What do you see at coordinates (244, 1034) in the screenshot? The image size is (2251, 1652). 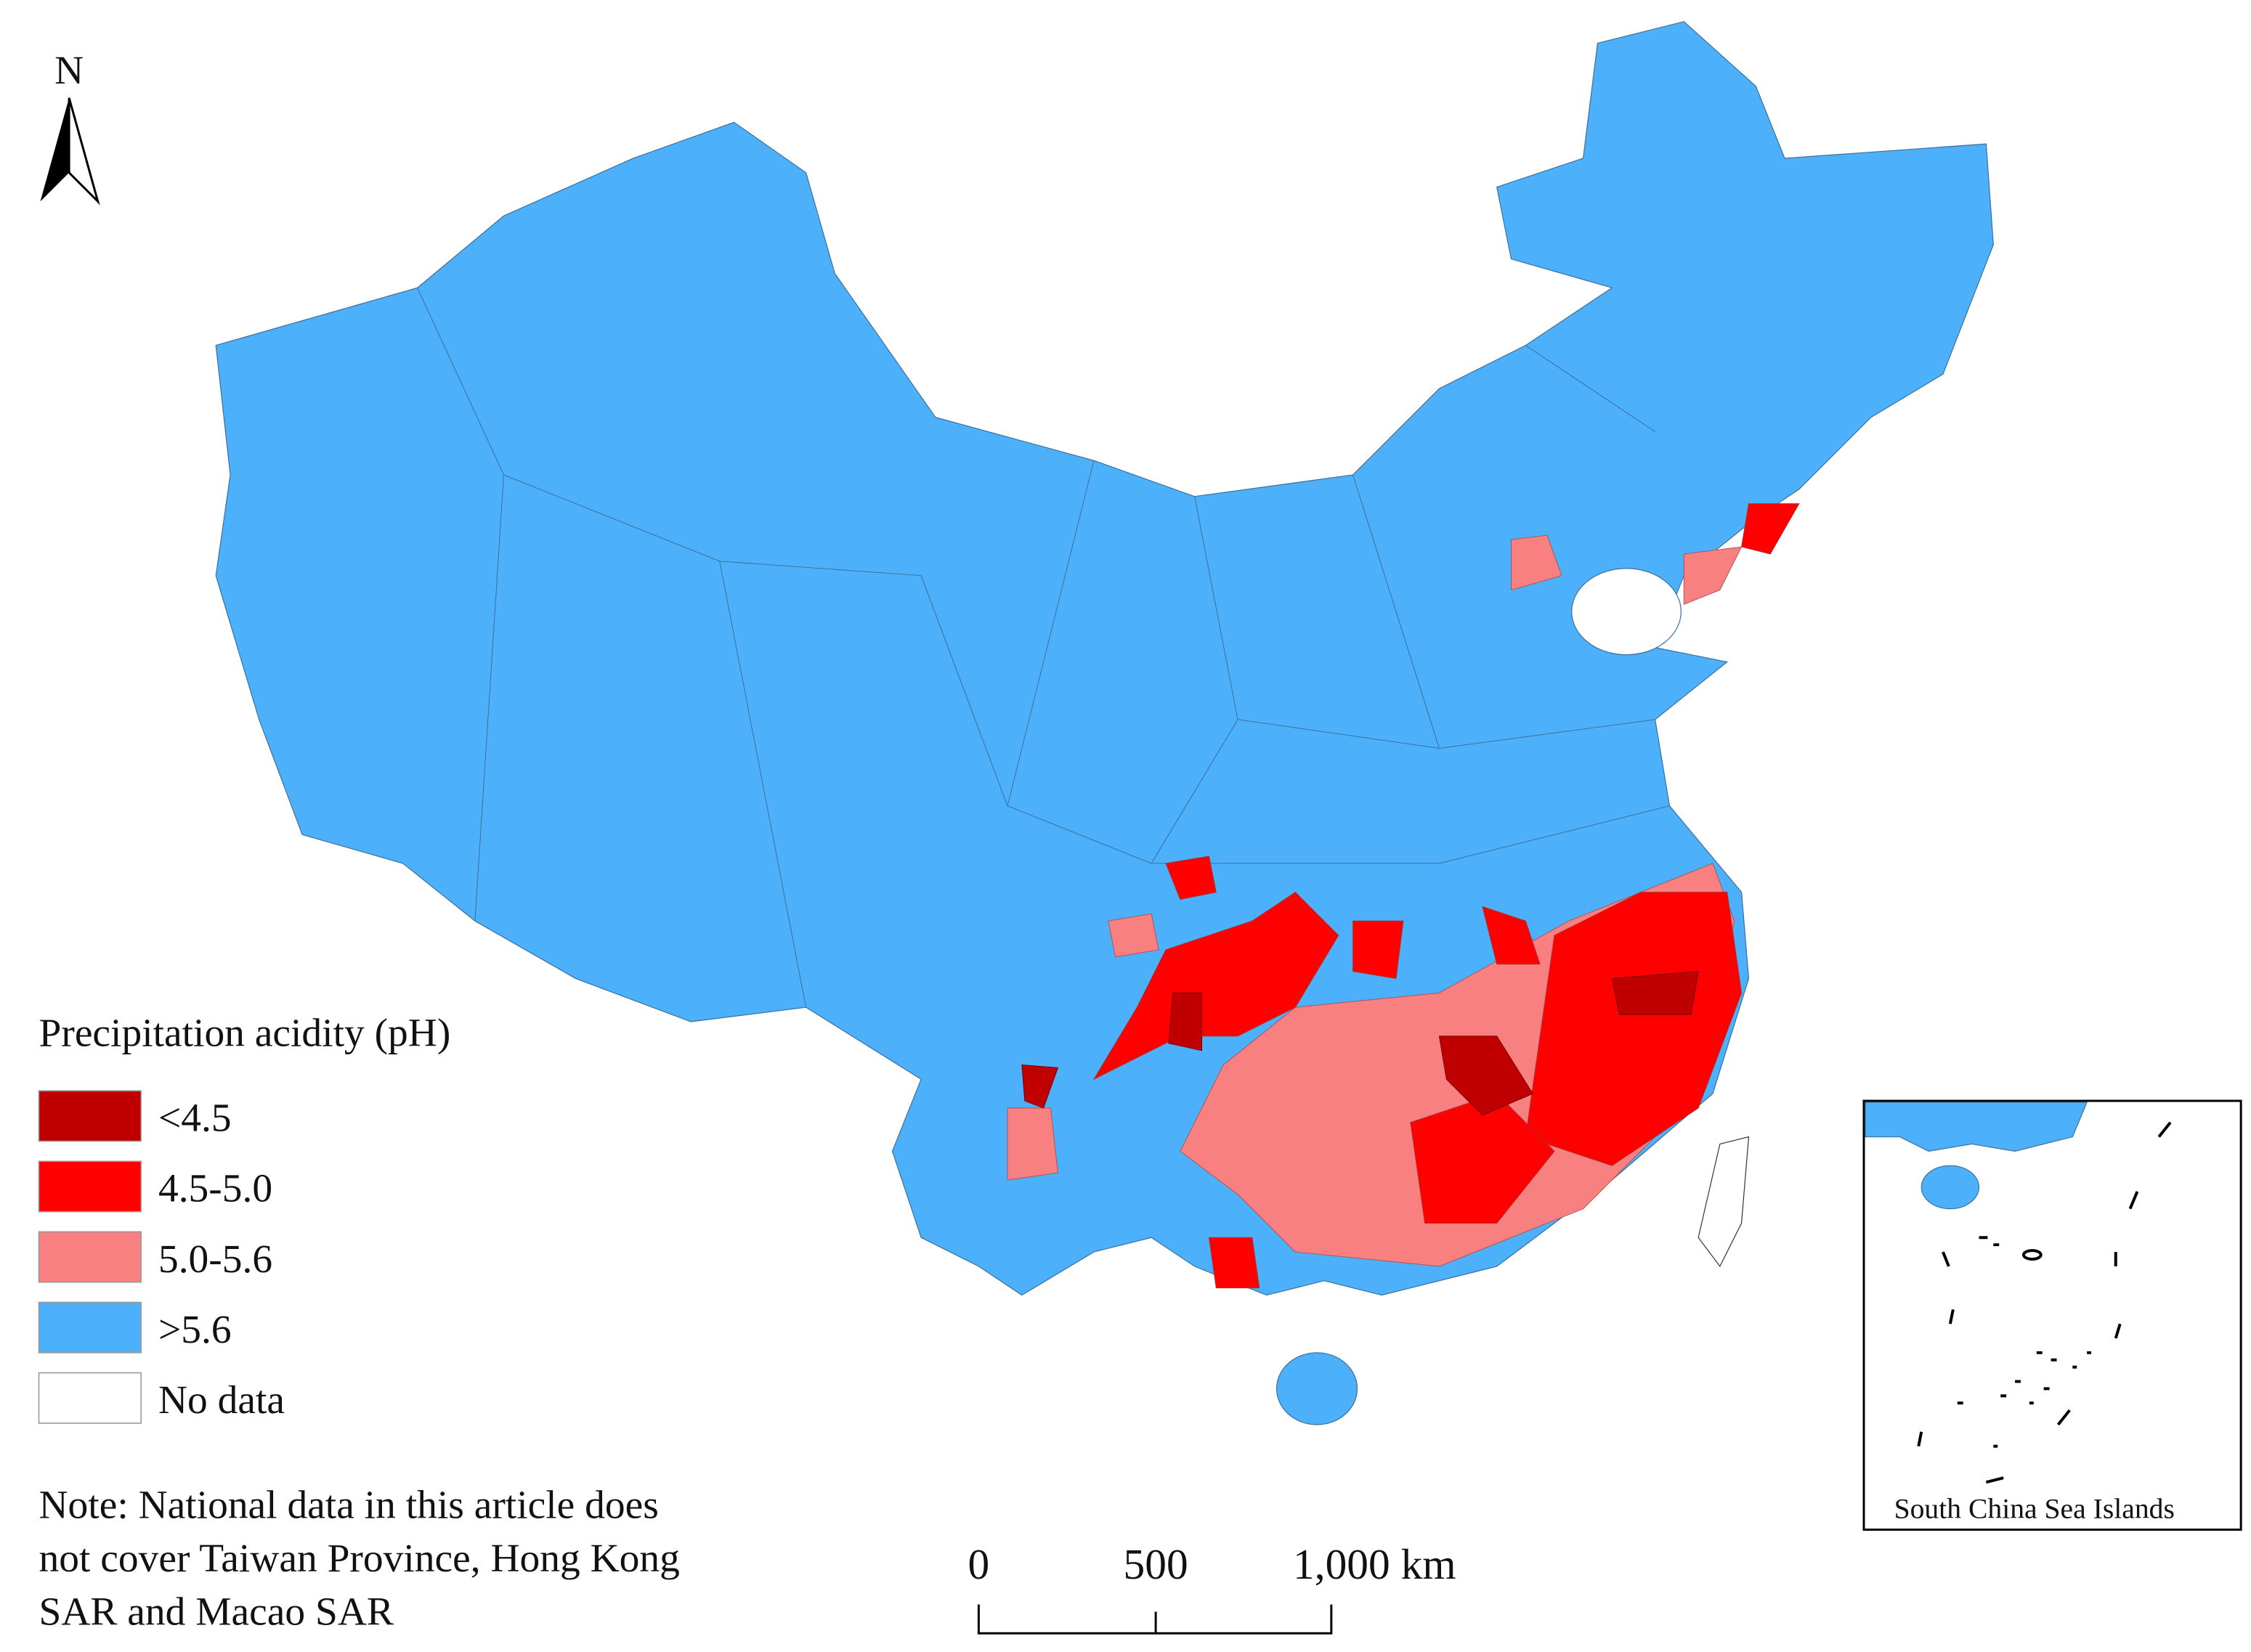 I see `legend-title: Precipitation acidity (pH)` at bounding box center [244, 1034].